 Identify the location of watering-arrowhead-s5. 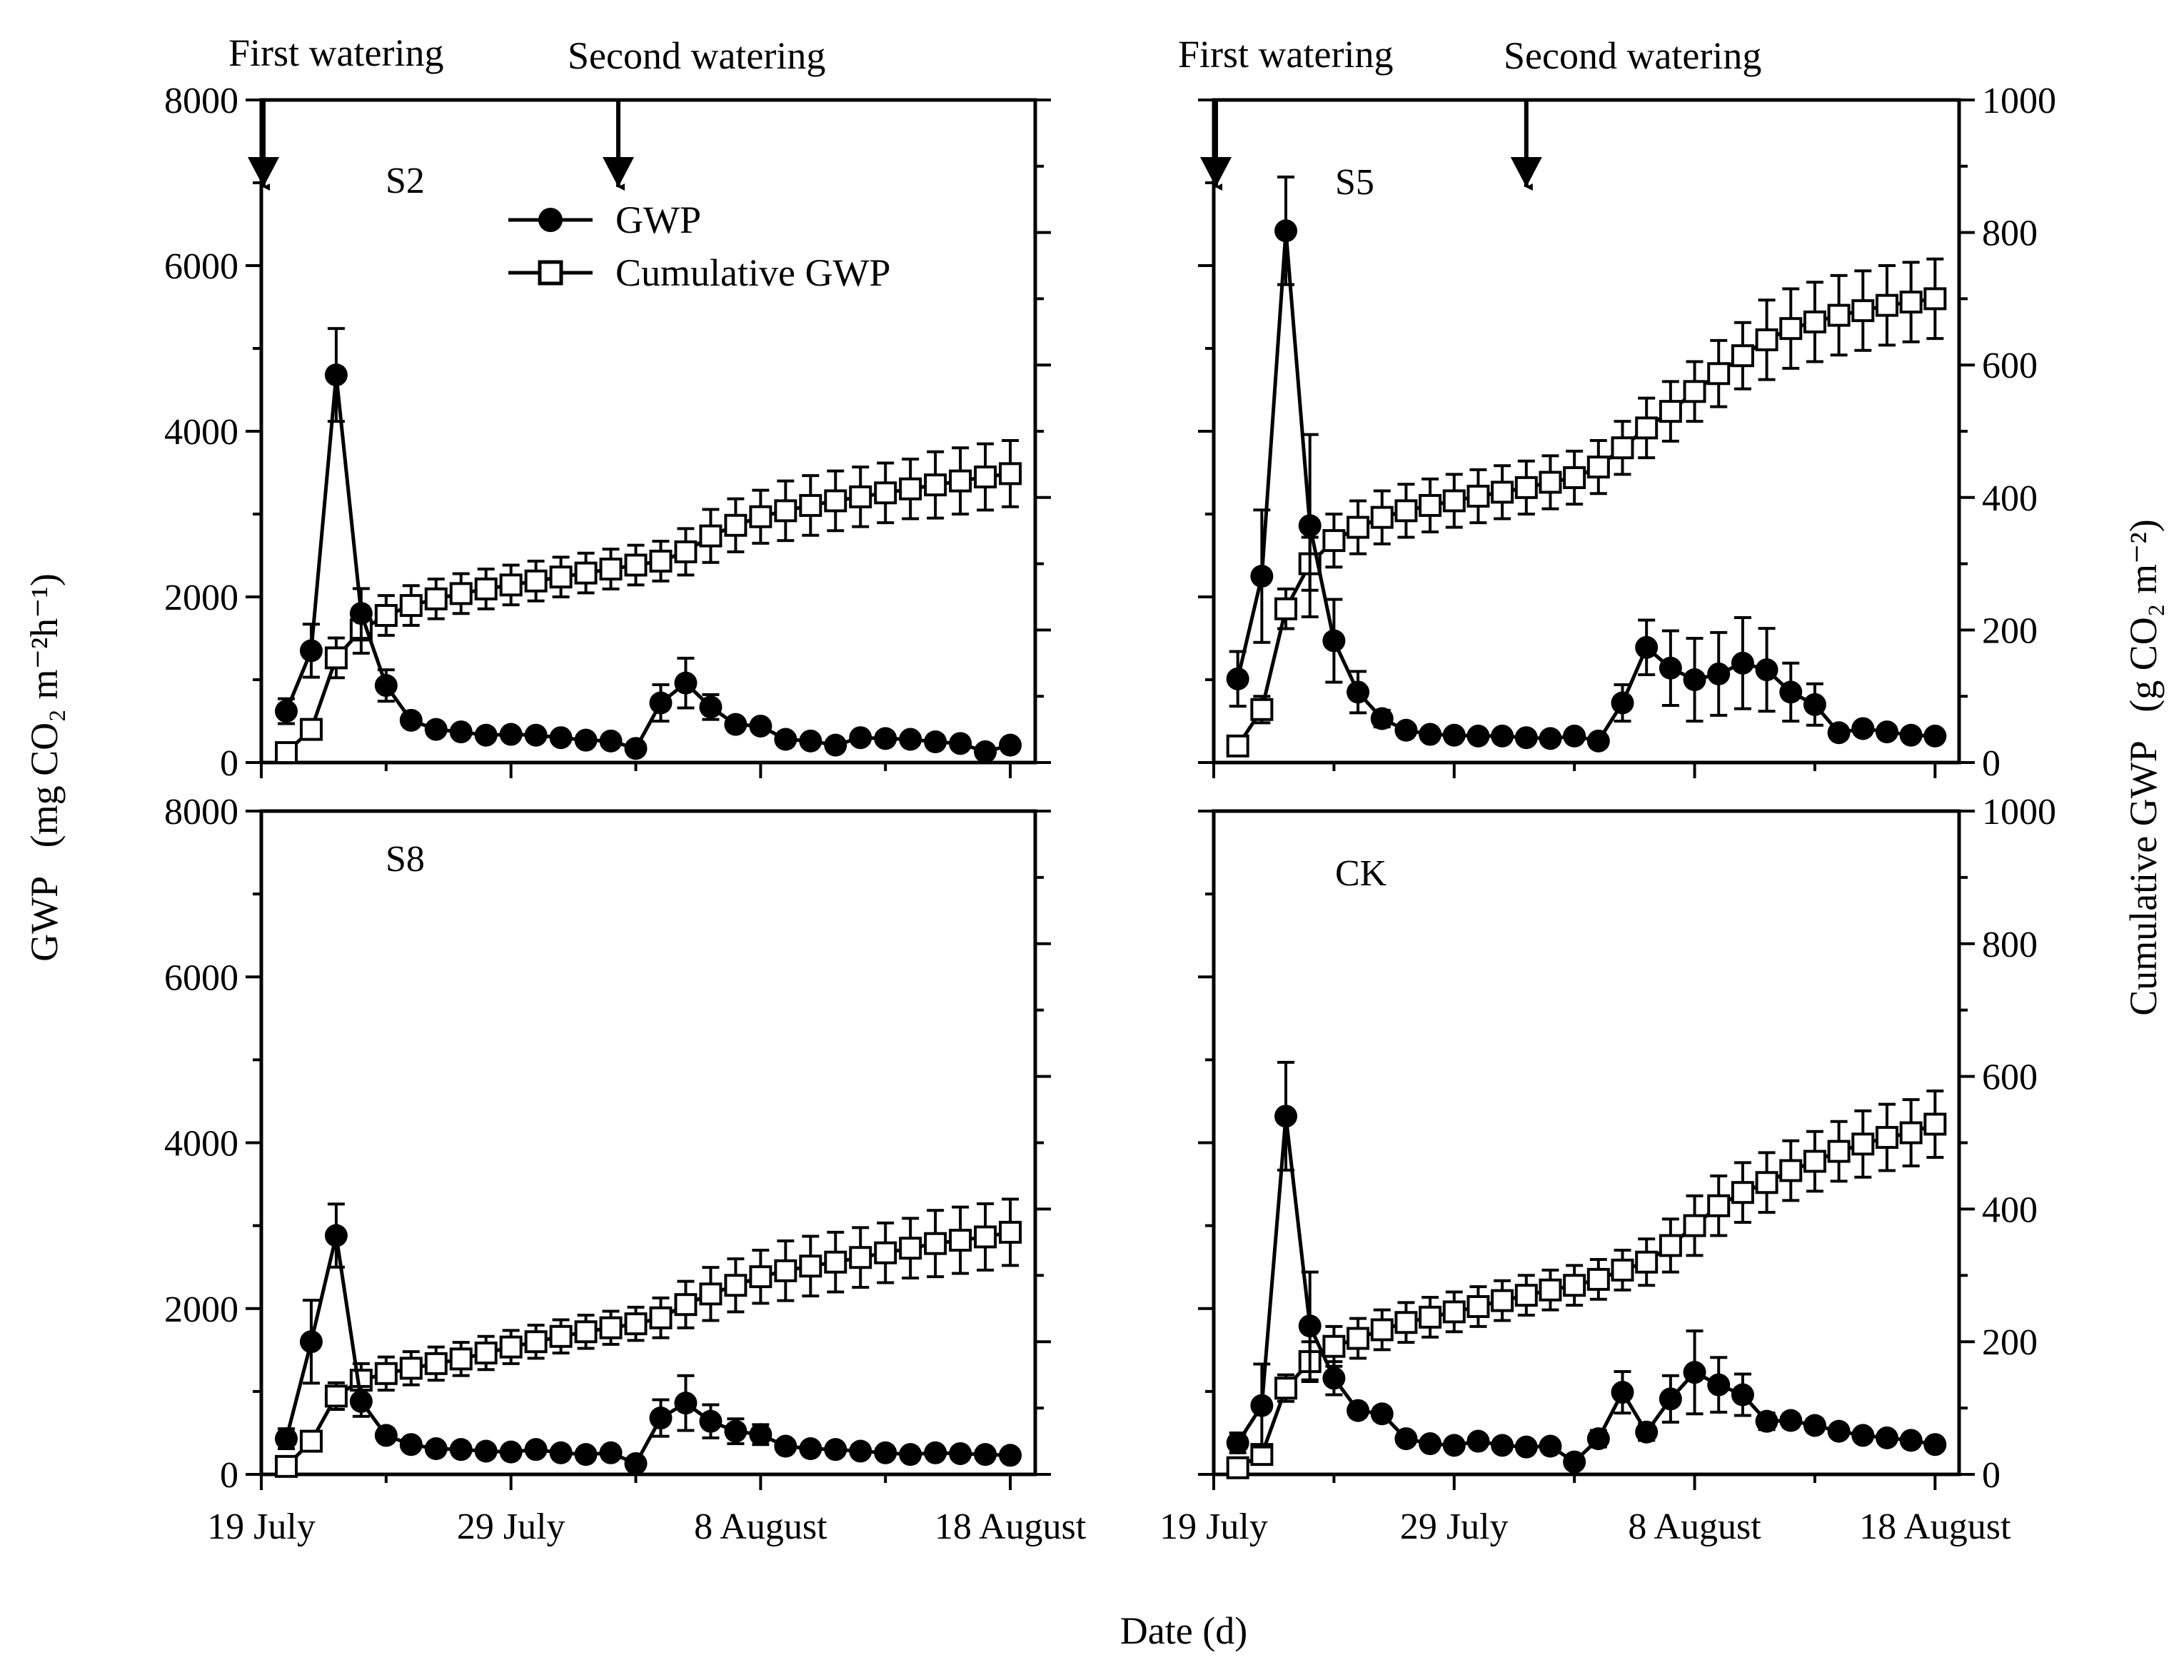
(1526, 172).